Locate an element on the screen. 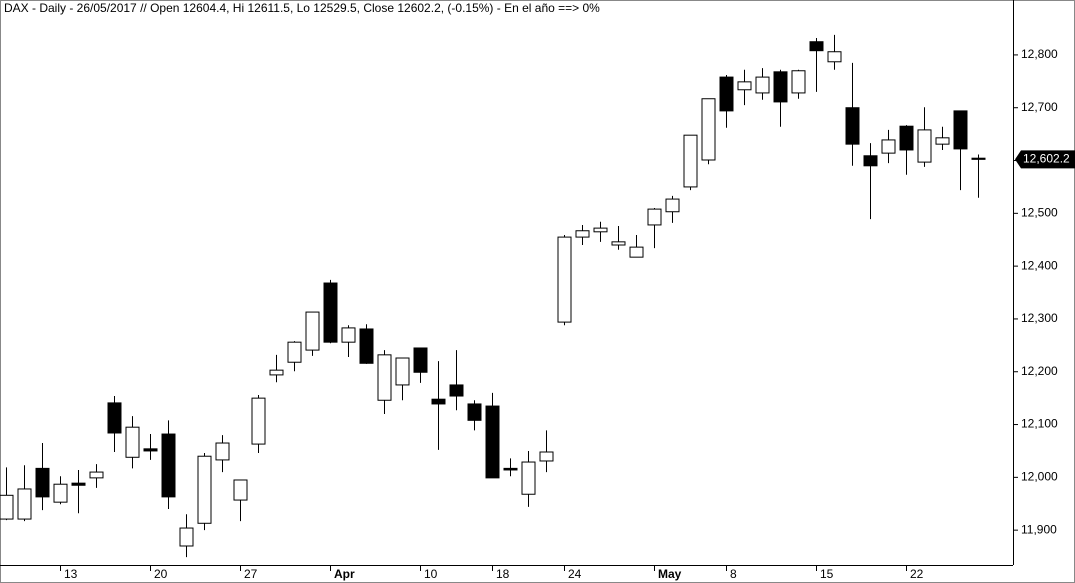 The height and width of the screenshot is (583, 1075). y-tick-label: 12,200 is located at coordinates (1039, 371).